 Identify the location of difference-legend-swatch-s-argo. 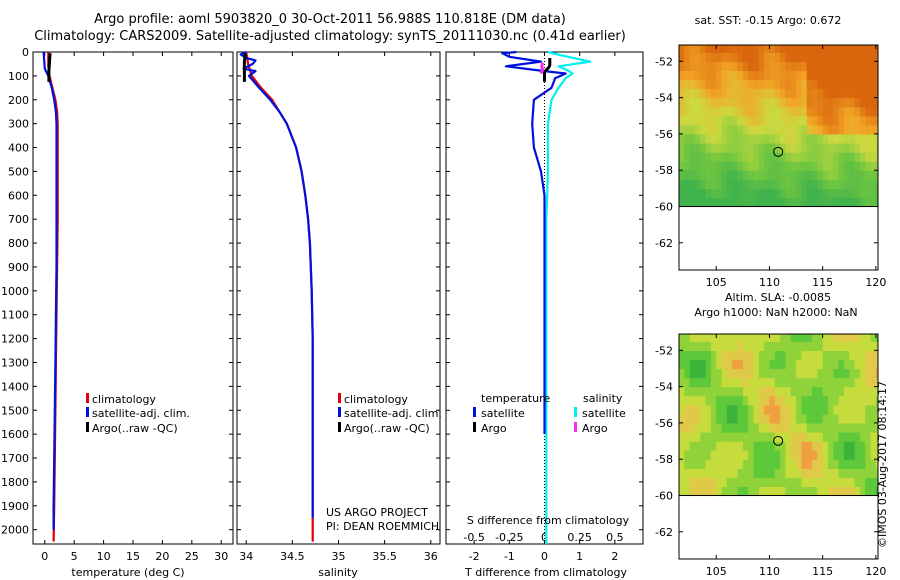
(575, 427).